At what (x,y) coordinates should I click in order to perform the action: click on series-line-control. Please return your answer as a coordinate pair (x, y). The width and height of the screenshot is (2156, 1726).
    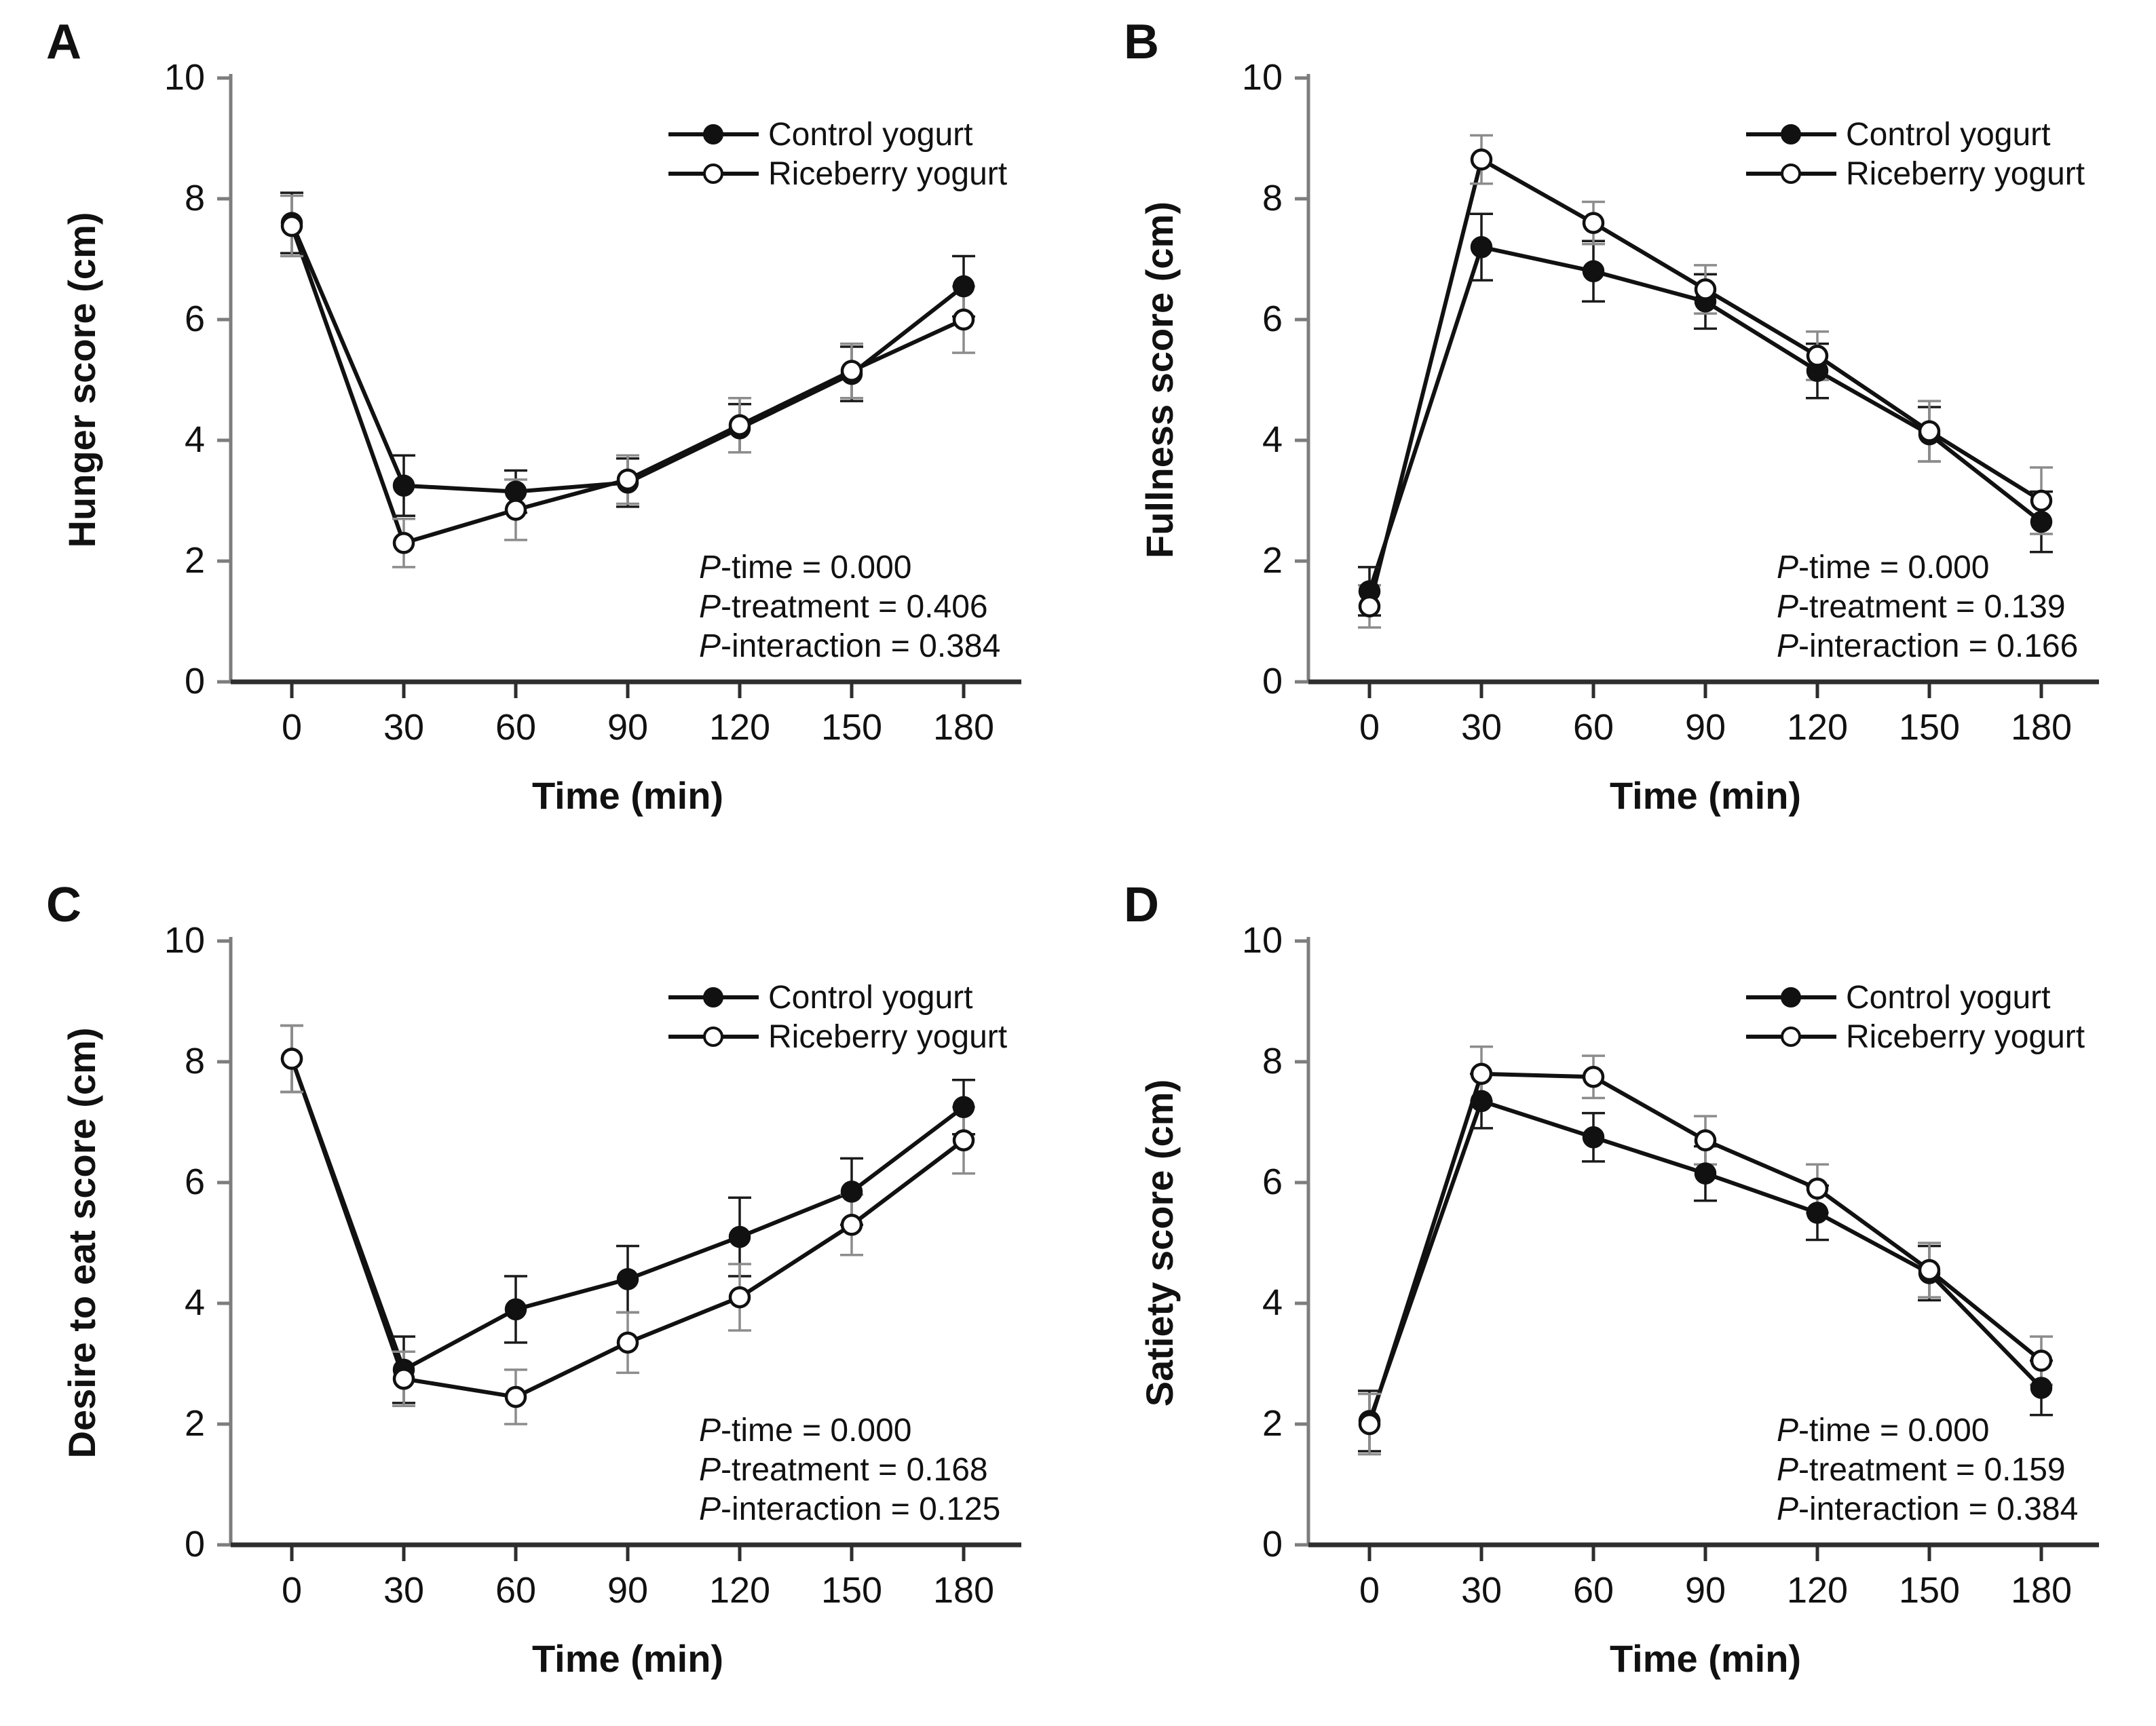
    Looking at the image, I should click on (628, 357).